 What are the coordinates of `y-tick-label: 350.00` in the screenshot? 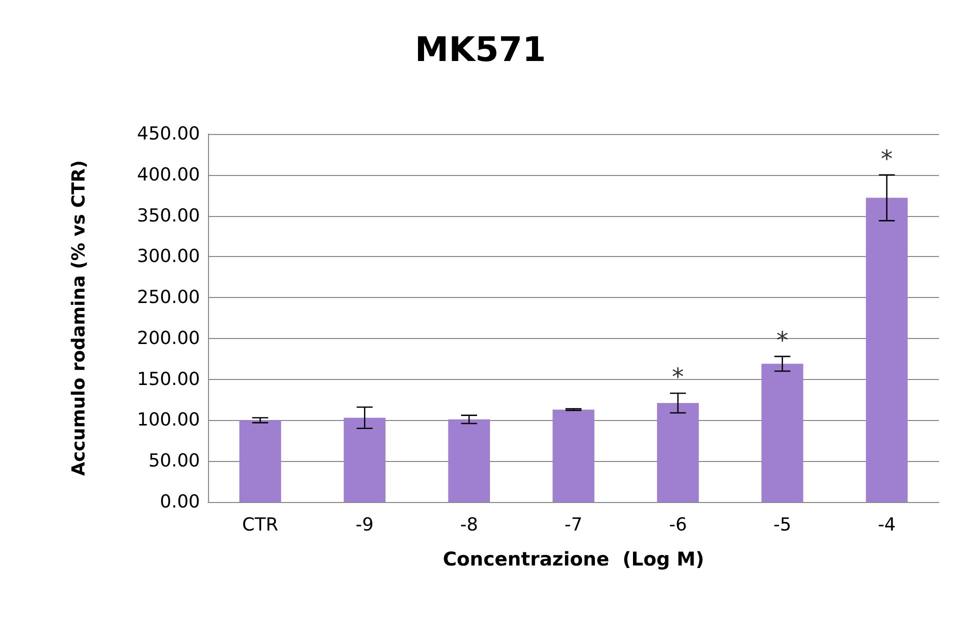 It's located at (168, 215).